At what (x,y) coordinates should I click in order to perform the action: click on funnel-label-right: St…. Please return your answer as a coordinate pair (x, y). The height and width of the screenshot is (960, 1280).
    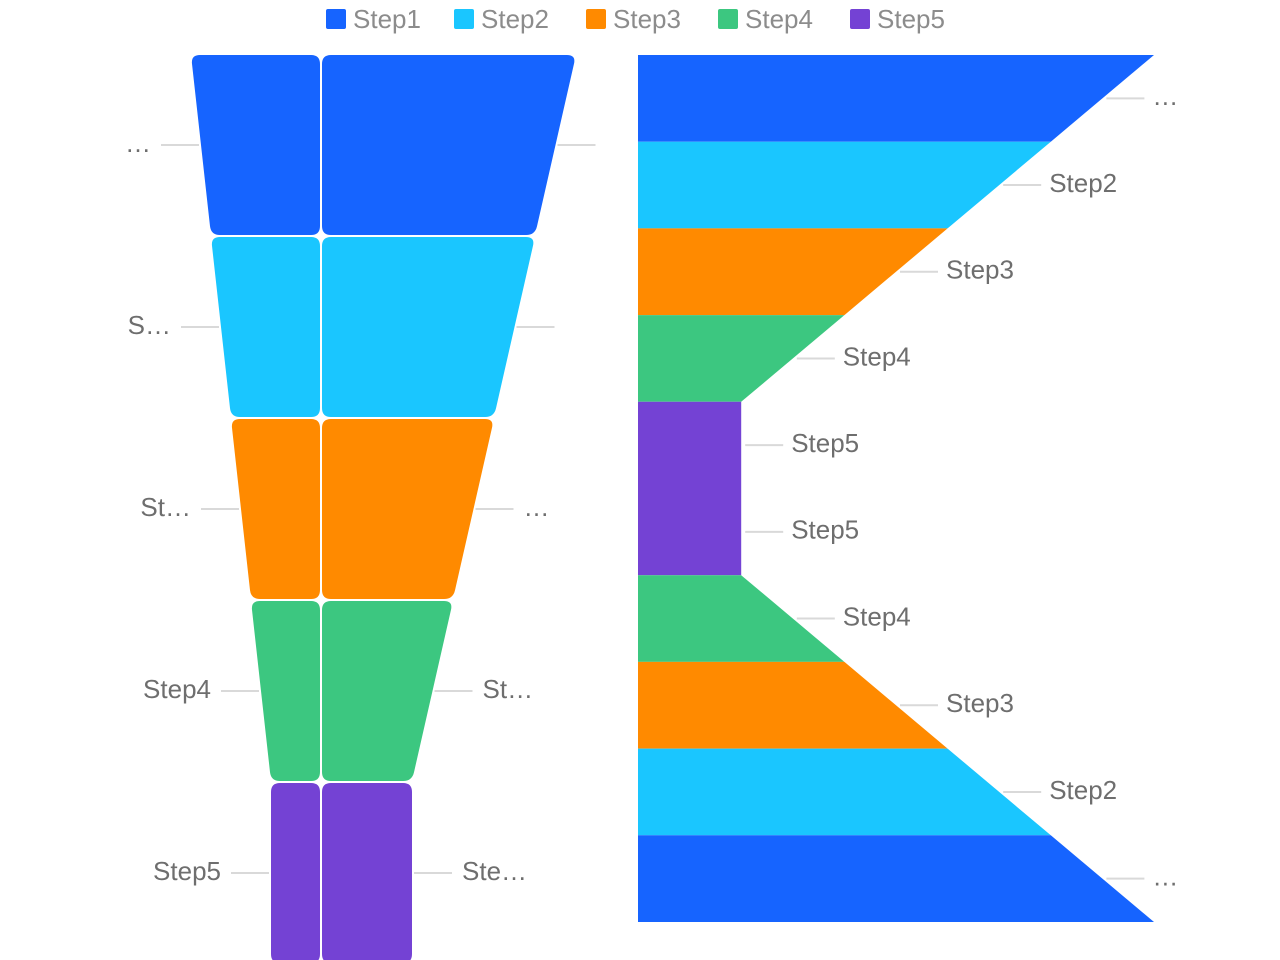
    Looking at the image, I should click on (508, 689).